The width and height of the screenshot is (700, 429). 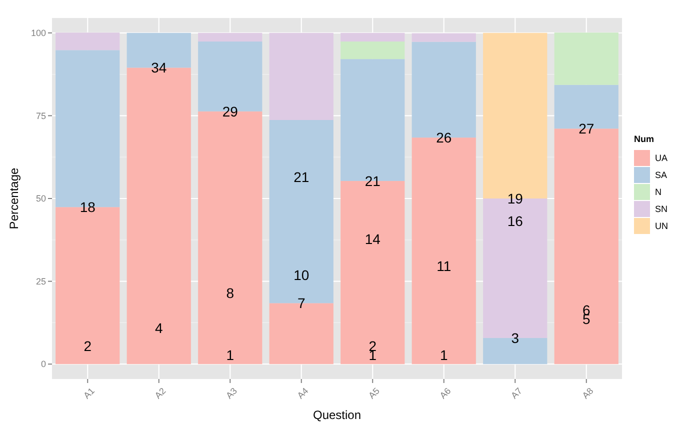 I want to click on legend-label: UA, so click(x=661, y=158).